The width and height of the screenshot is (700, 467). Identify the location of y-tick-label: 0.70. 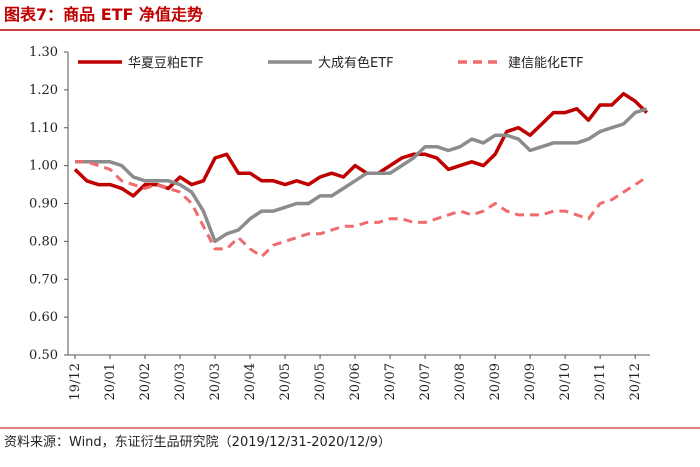
(43, 279).